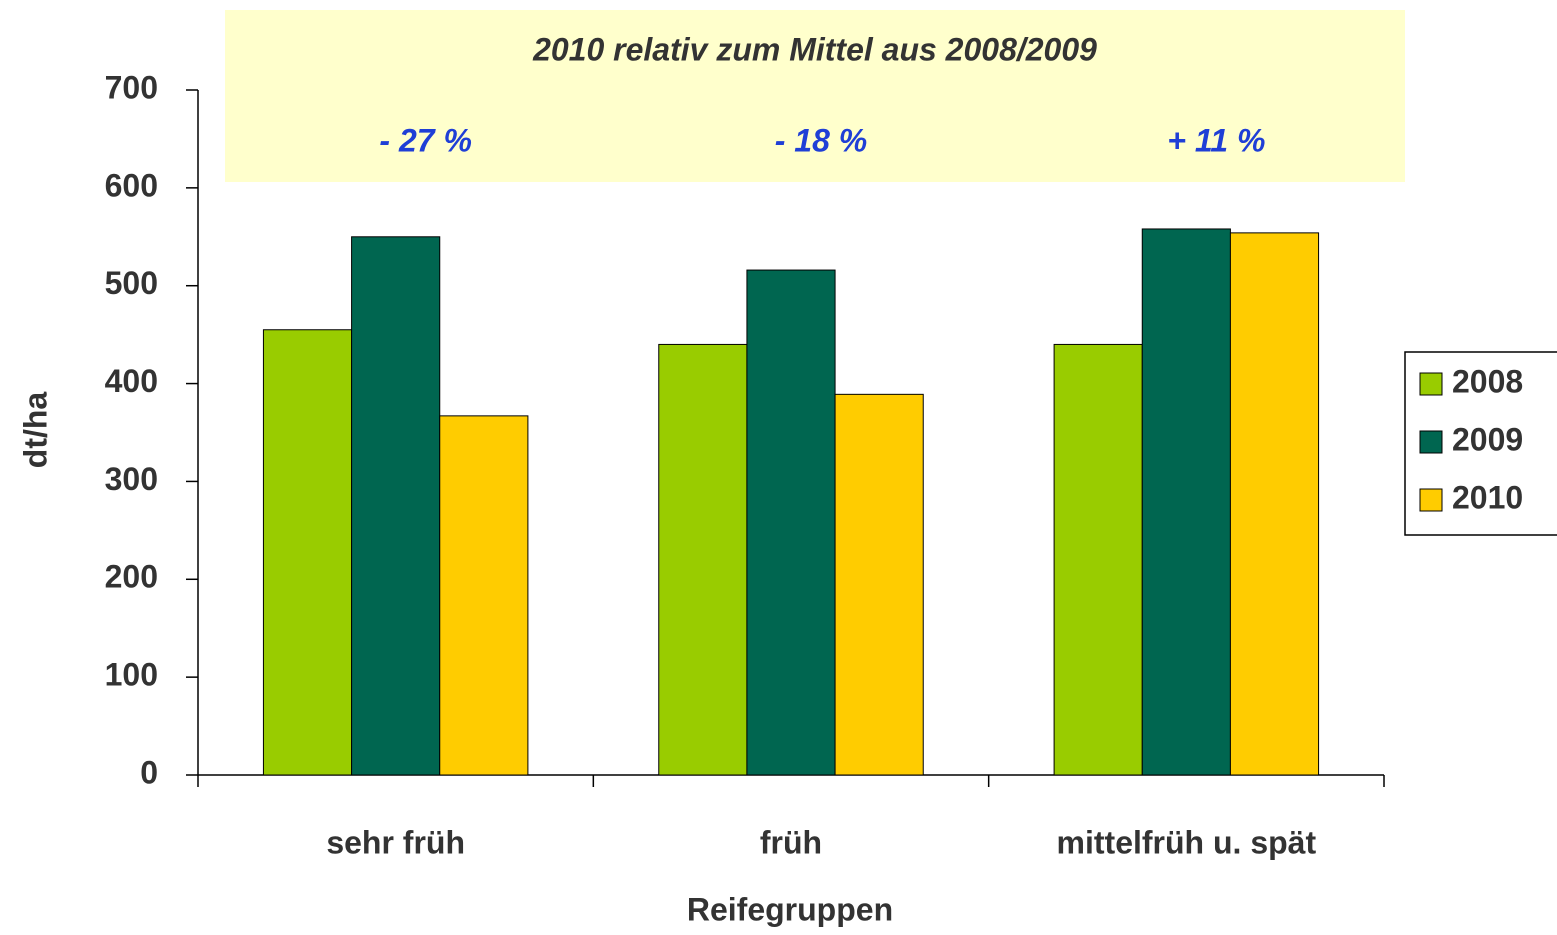  I want to click on x-tick-label: sehr früh, so click(395, 842).